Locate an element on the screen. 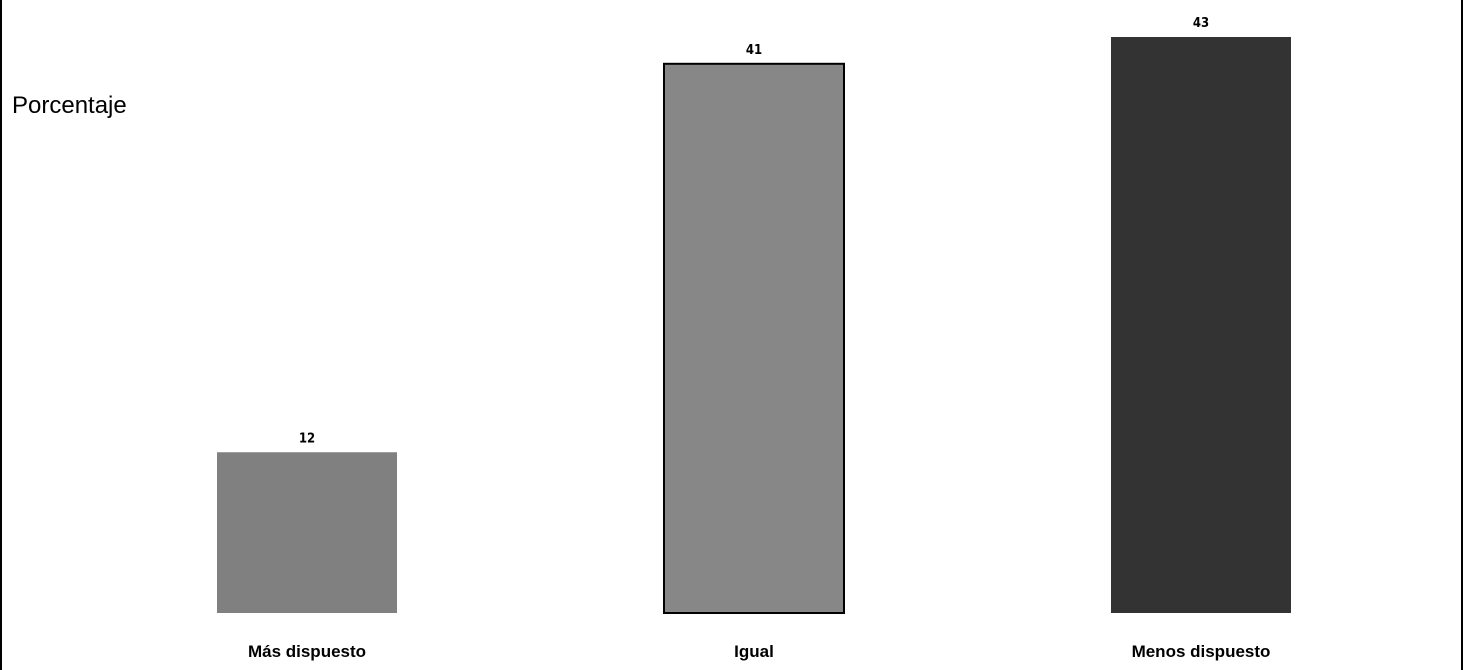  y-axis-label: Porcentaje is located at coordinates (69, 105).